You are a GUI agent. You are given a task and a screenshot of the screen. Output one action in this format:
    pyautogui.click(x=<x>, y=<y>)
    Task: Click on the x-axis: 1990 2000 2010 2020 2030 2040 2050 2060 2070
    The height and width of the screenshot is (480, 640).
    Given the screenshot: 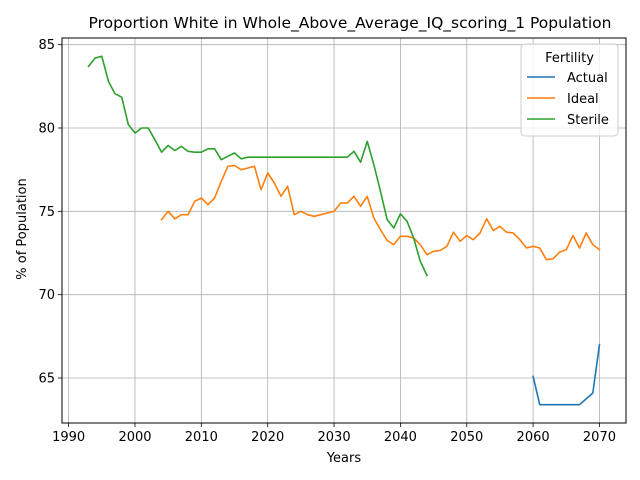 What is the action you would take?
    pyautogui.click(x=334, y=434)
    